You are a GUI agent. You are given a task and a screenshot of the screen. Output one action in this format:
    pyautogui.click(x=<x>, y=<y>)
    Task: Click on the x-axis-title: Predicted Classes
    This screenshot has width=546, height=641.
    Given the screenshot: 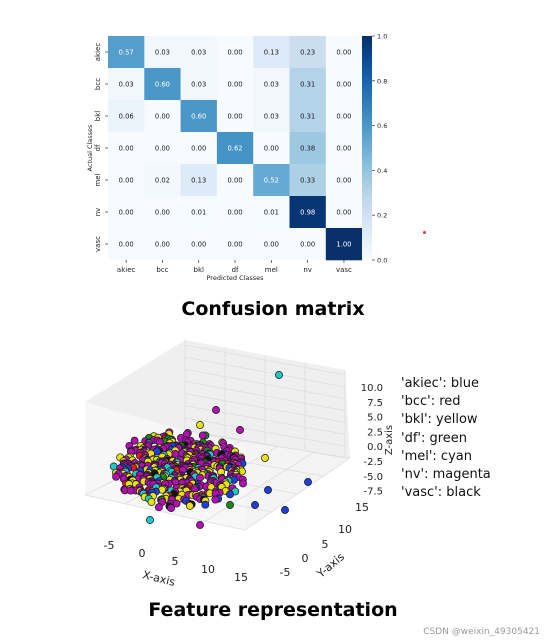 What is the action you would take?
    pyautogui.click(x=236, y=278)
    